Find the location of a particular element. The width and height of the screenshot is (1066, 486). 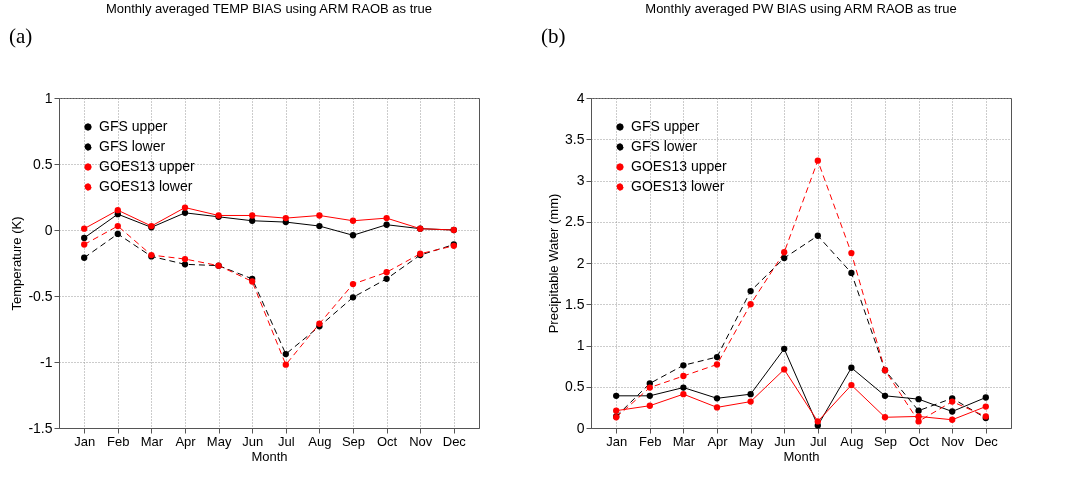

legend-label: GFS upper is located at coordinates (665, 126).